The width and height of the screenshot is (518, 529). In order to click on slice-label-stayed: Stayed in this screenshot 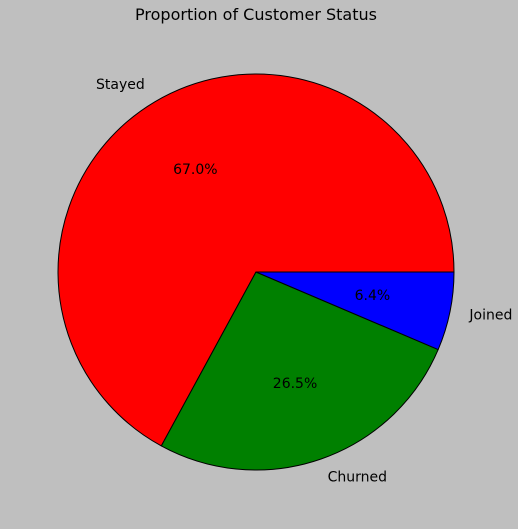, I will do `click(120, 85)`.